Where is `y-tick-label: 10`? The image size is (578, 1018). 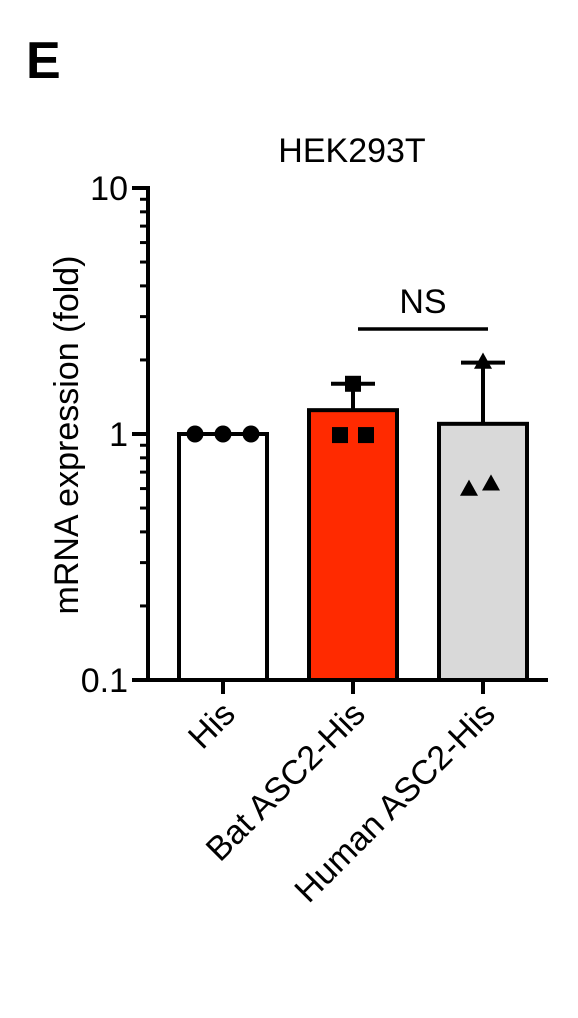 y-tick-label: 10 is located at coordinates (109, 189).